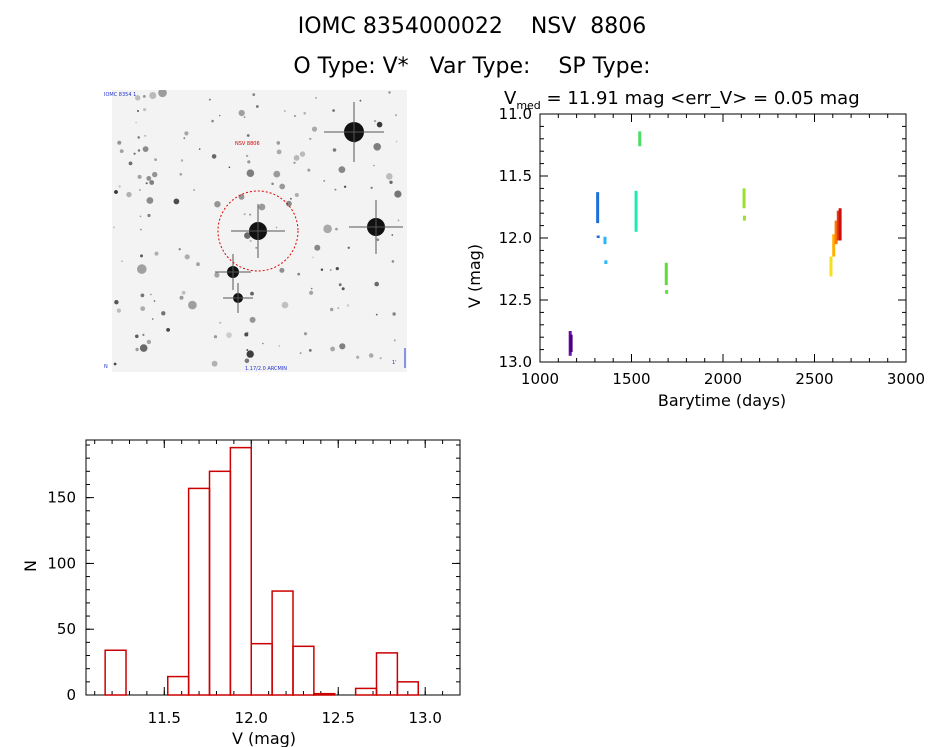 This screenshot has width=944, height=747. Describe the element at coordinates (700, 98) in the screenshot. I see `light-curve-title-rest: = 11.91 mag <err_V> = 0.05 mag` at that location.